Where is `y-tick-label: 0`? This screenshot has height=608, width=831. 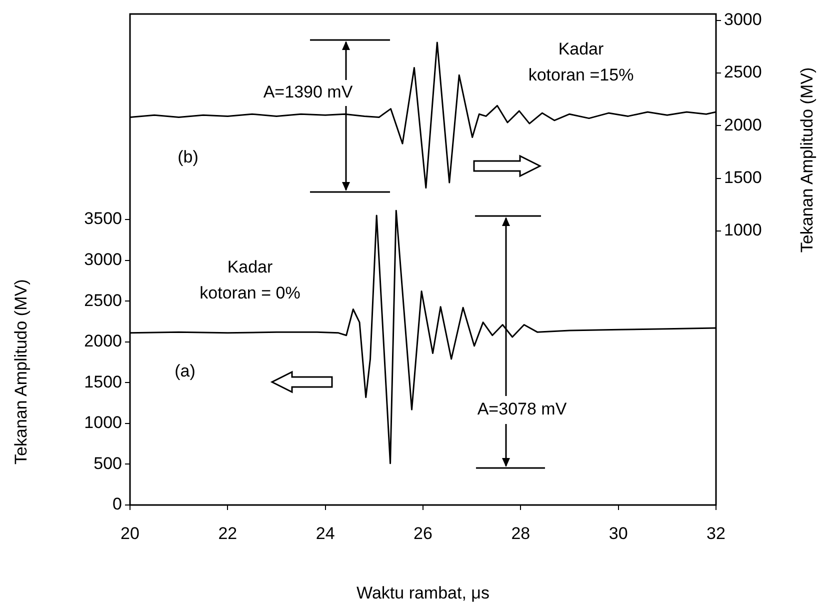 y-tick-label: 0 is located at coordinates (117, 504).